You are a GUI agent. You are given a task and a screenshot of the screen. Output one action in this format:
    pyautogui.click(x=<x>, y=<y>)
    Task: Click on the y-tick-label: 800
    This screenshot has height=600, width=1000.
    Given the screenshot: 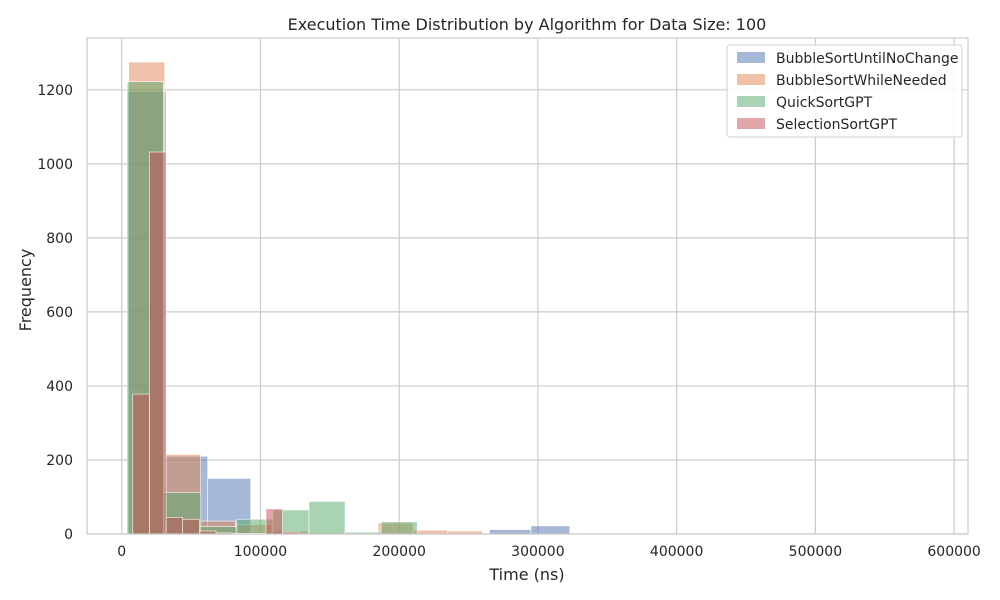 What is the action you would take?
    pyautogui.click(x=59, y=239)
    